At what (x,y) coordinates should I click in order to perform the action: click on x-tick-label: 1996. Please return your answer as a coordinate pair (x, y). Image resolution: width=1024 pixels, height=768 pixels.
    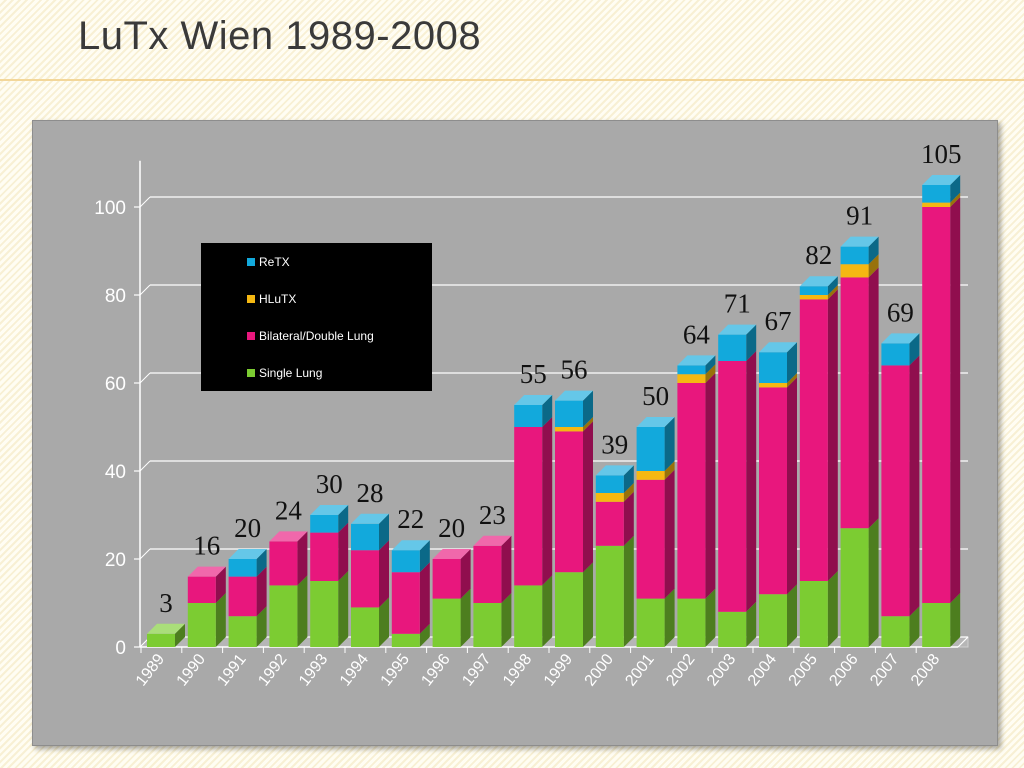
    Looking at the image, I should click on (435, 670).